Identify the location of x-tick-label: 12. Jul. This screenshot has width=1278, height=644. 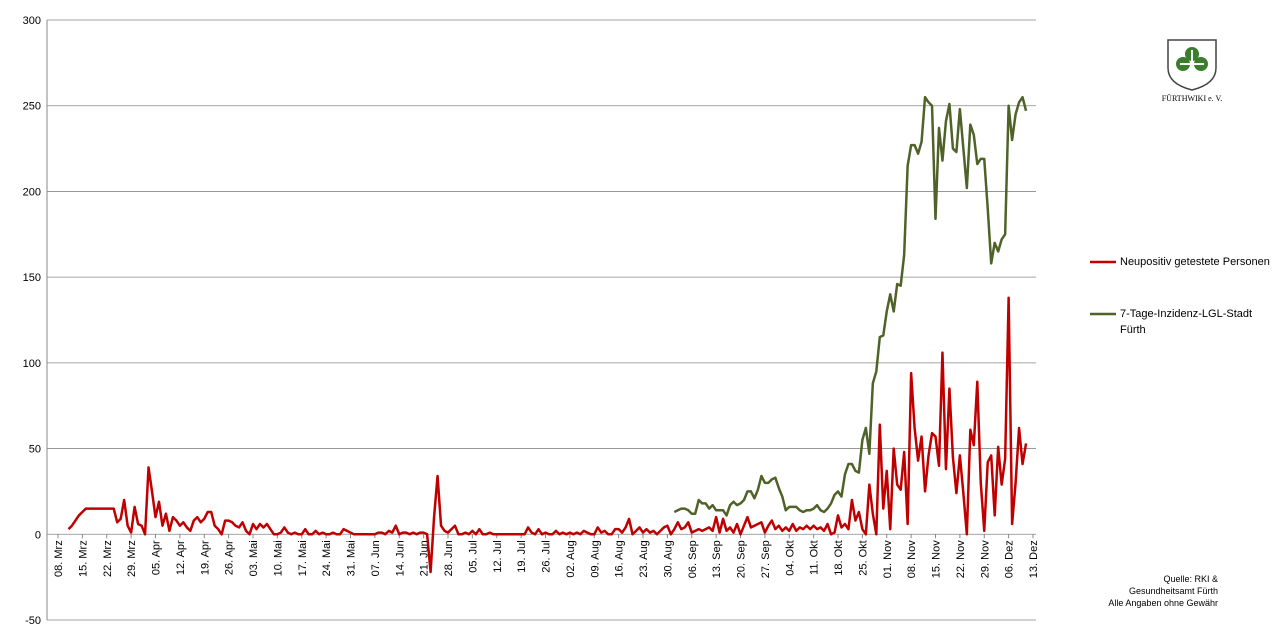
(498, 556).